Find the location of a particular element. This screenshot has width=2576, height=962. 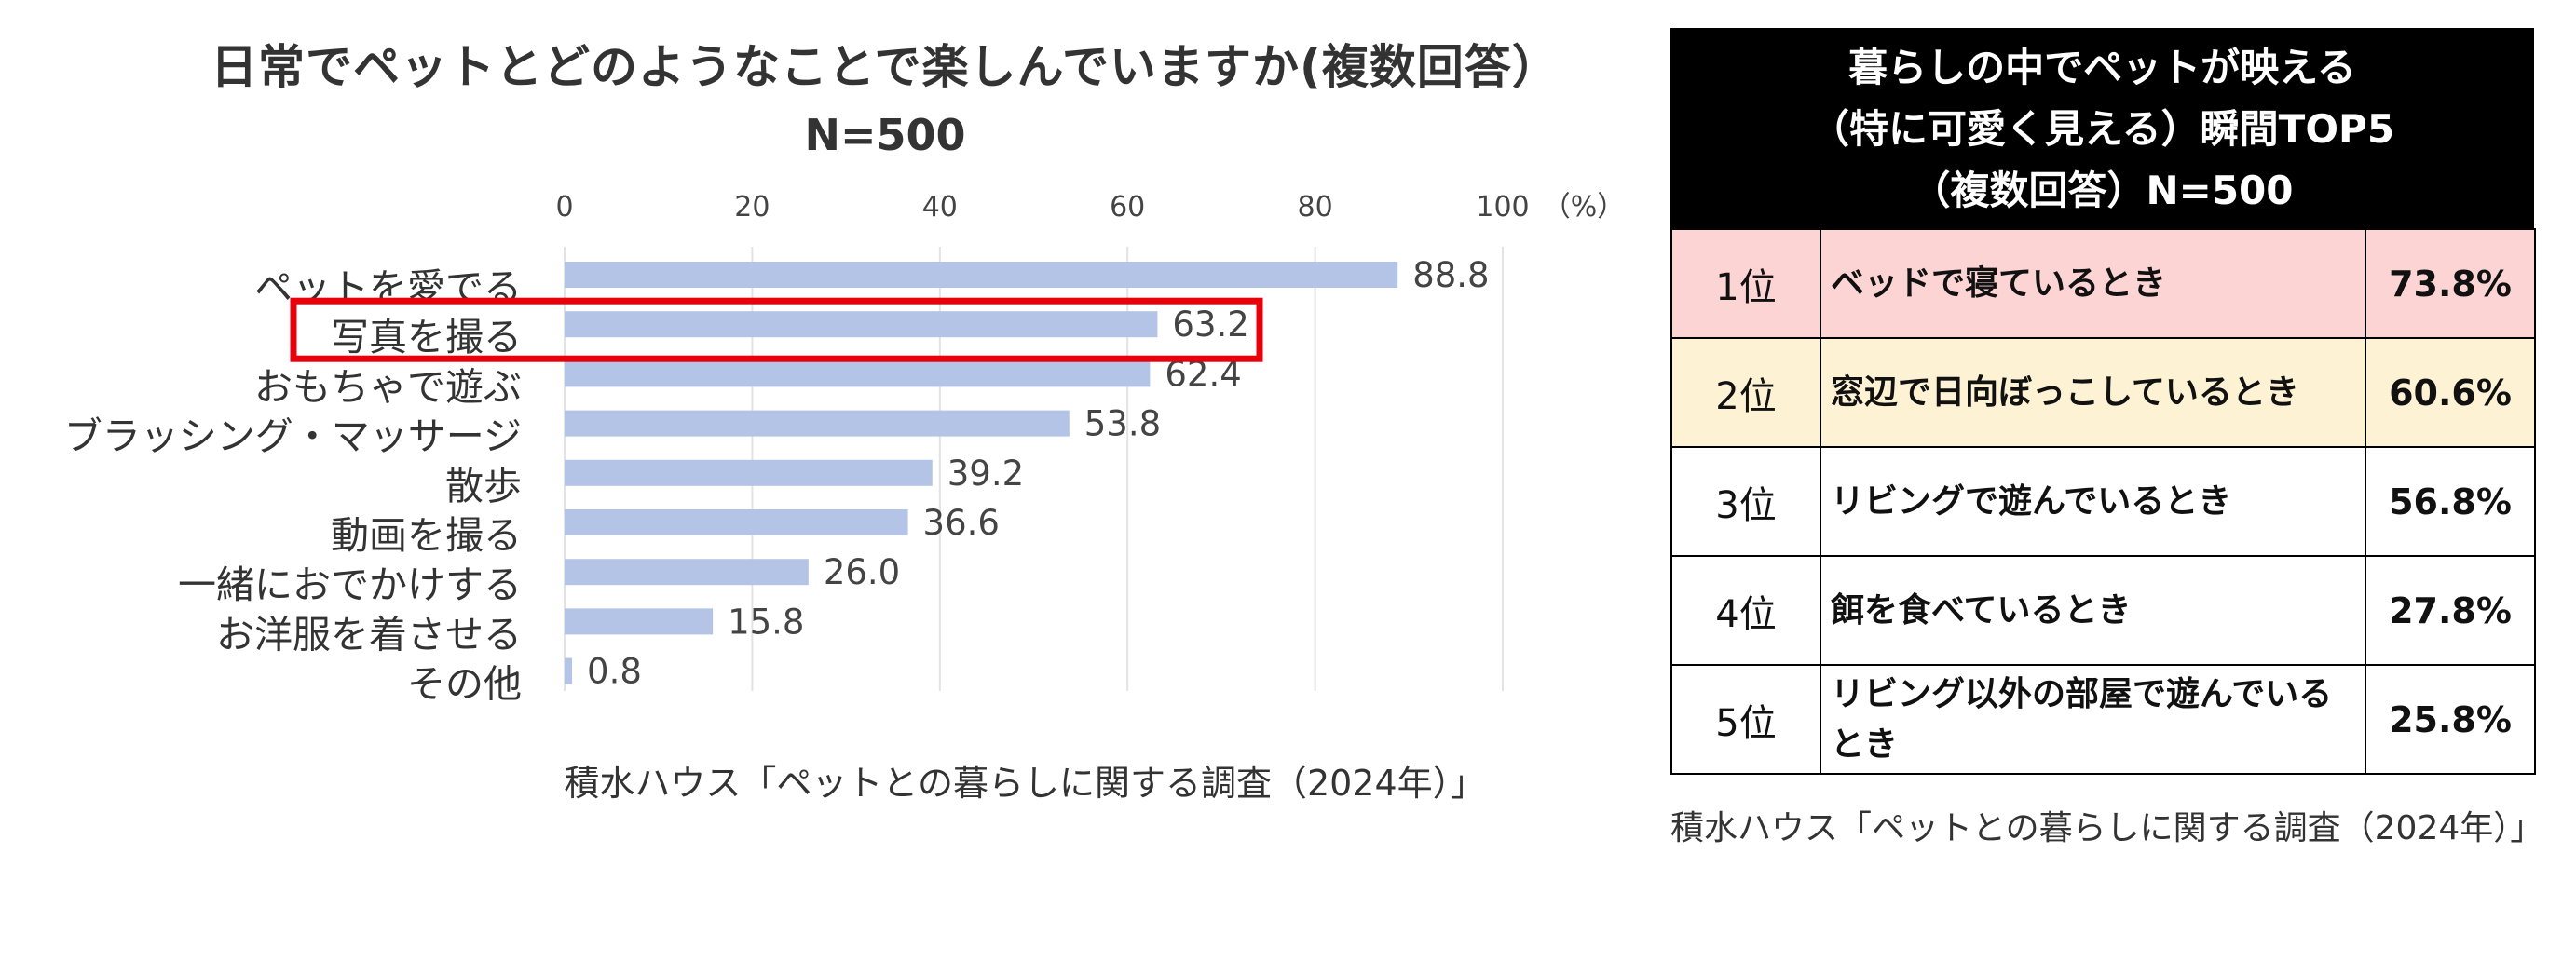

rank-cell: 1位 is located at coordinates (1745, 283).